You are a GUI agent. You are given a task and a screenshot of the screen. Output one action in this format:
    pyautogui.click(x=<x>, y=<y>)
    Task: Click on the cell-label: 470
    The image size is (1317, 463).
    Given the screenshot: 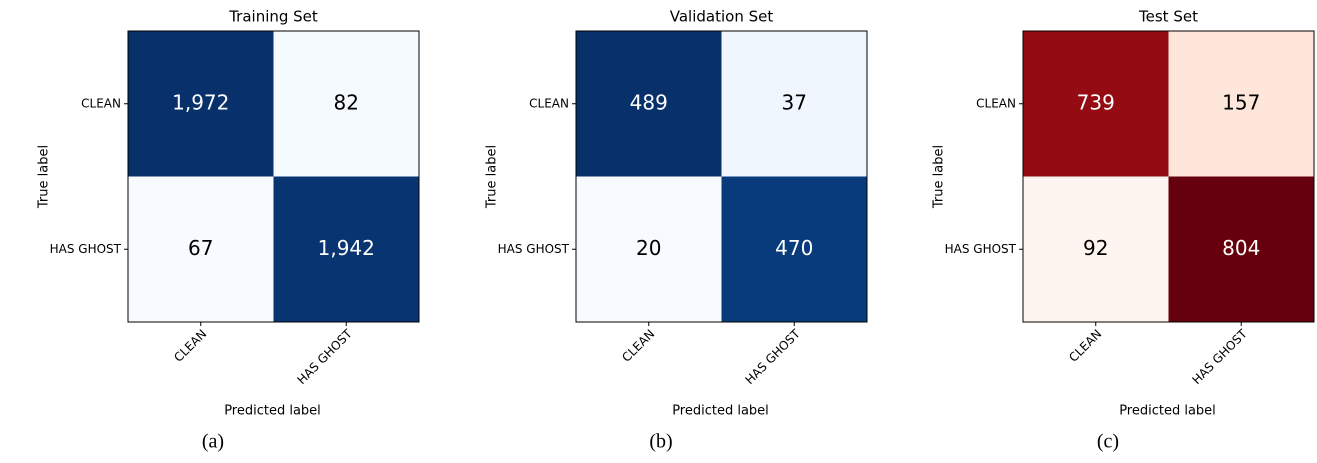 What is the action you would take?
    pyautogui.click(x=794, y=248)
    